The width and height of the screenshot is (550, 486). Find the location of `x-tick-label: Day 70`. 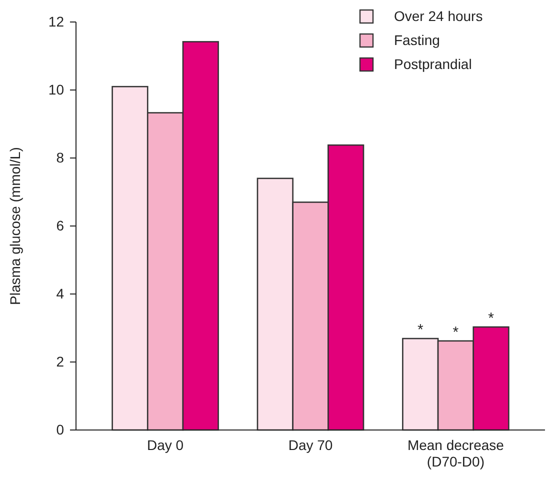

x-tick-label: Day 70 is located at coordinates (310, 444).